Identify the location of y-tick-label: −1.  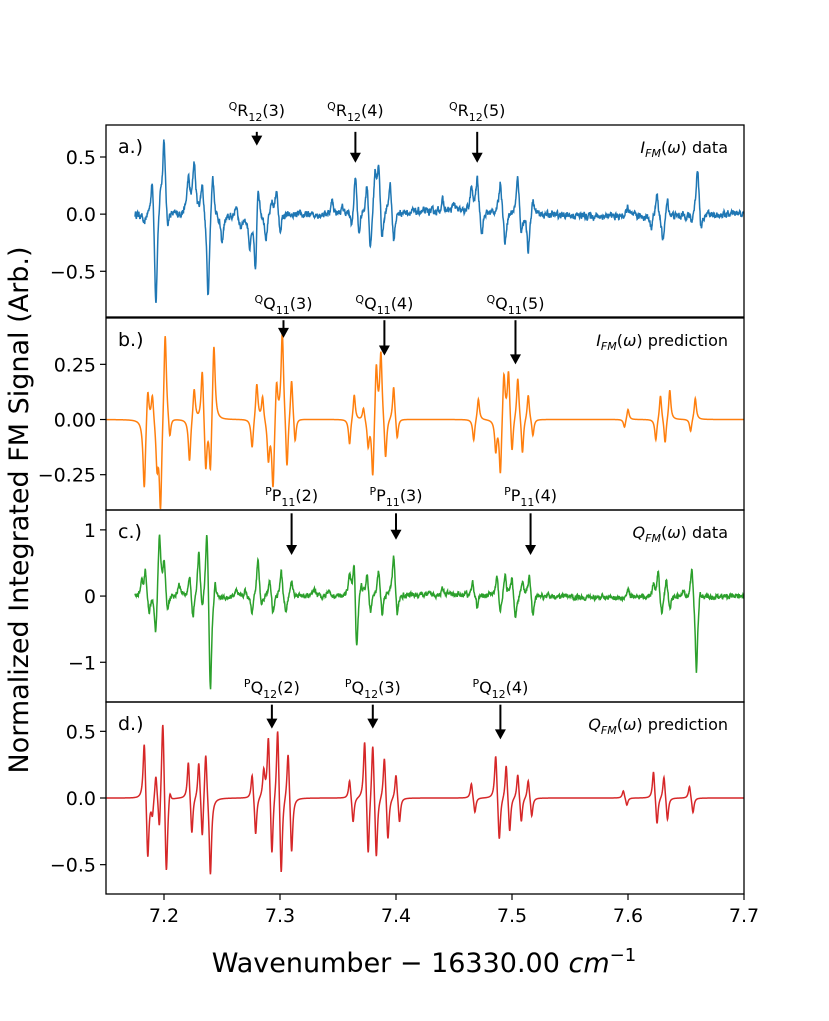
(82, 663).